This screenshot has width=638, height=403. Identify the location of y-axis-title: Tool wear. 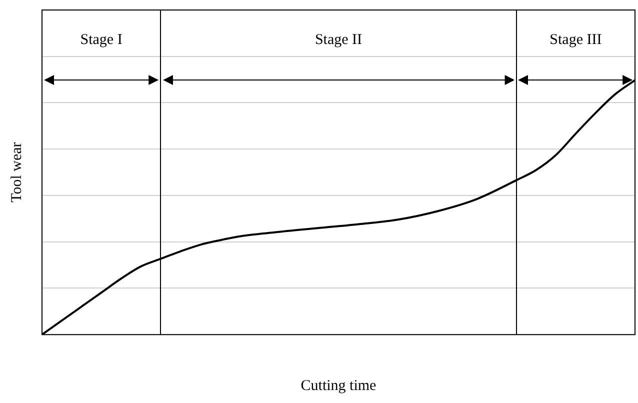
(16, 172).